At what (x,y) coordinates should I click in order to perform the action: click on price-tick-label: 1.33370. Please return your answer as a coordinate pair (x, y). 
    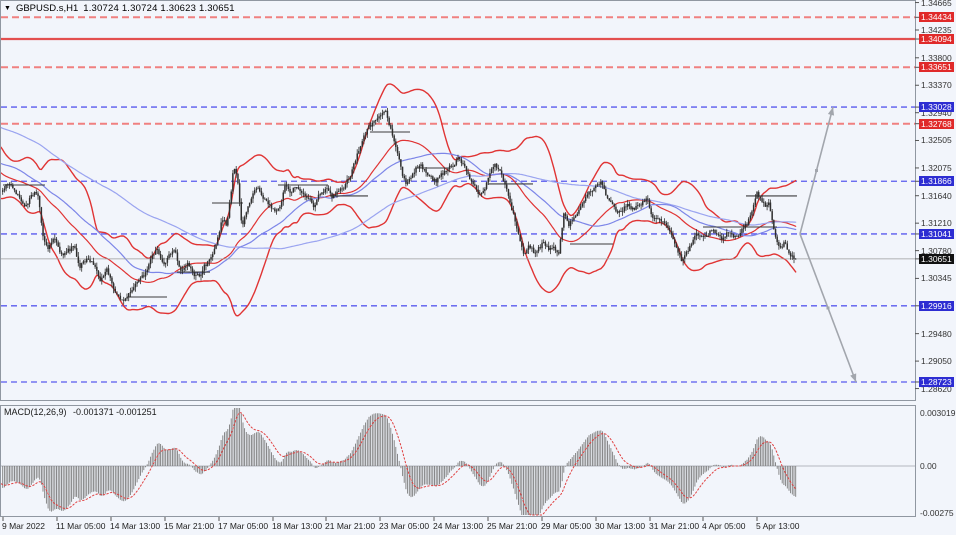
    Looking at the image, I should click on (936, 85).